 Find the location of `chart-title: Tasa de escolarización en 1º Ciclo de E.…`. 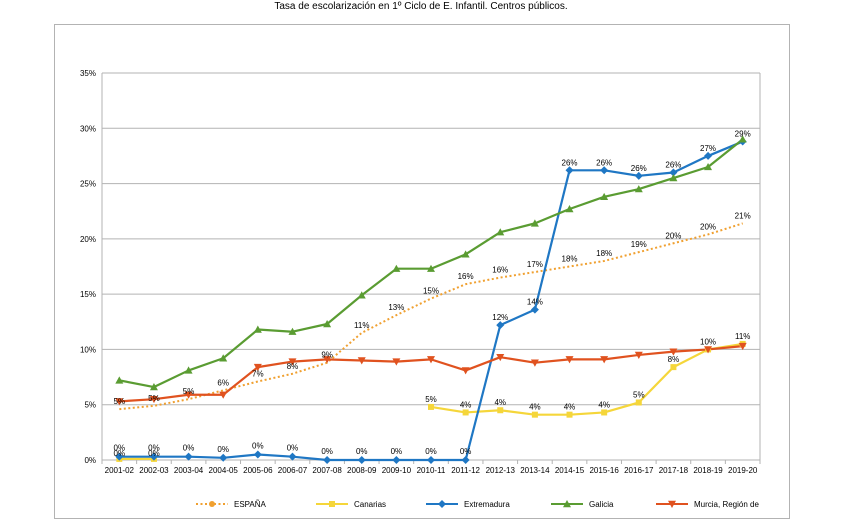

chart-title: Tasa de escolarización en 1º Ciclo de E.… is located at coordinates (421, 6).